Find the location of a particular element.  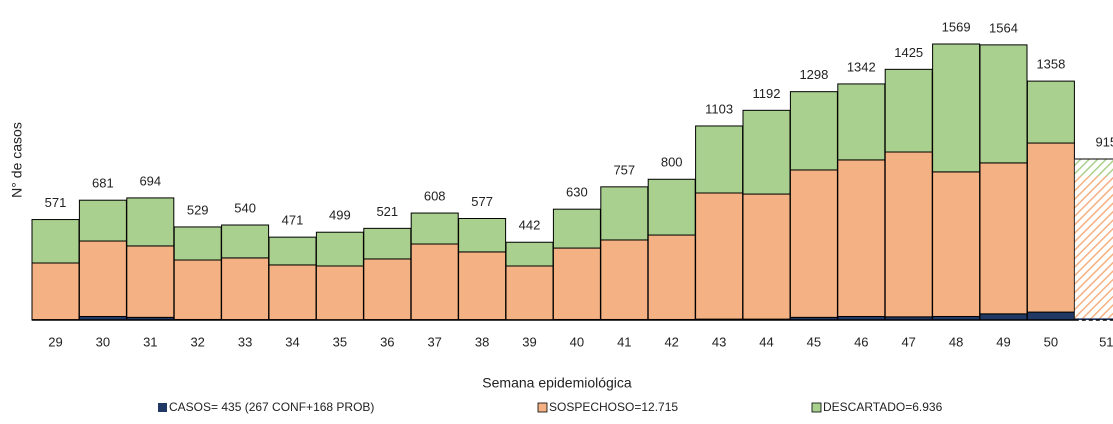

x-tick-label: 38 is located at coordinates (482, 341).